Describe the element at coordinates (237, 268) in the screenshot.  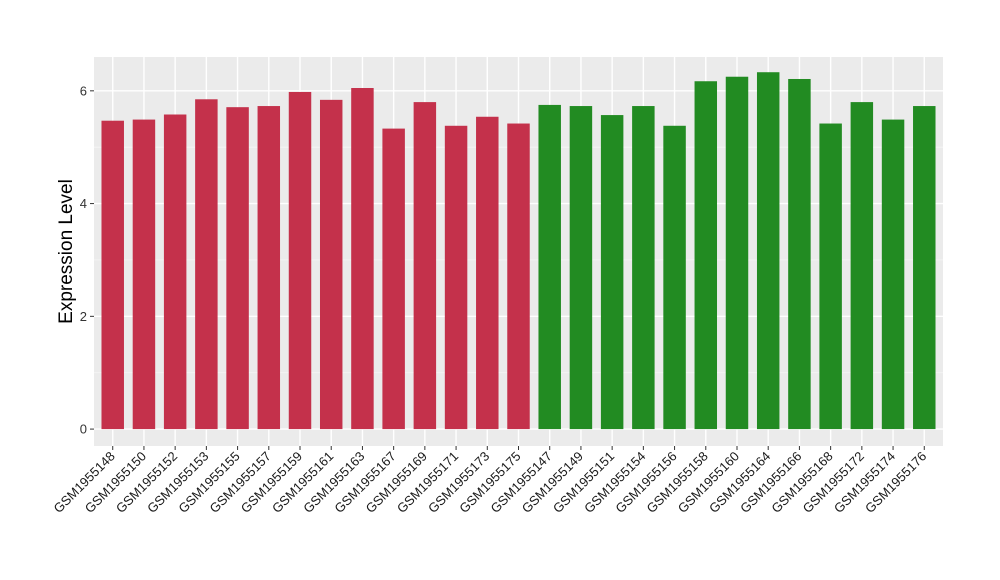
I see `bar-GSM1955155` at that location.